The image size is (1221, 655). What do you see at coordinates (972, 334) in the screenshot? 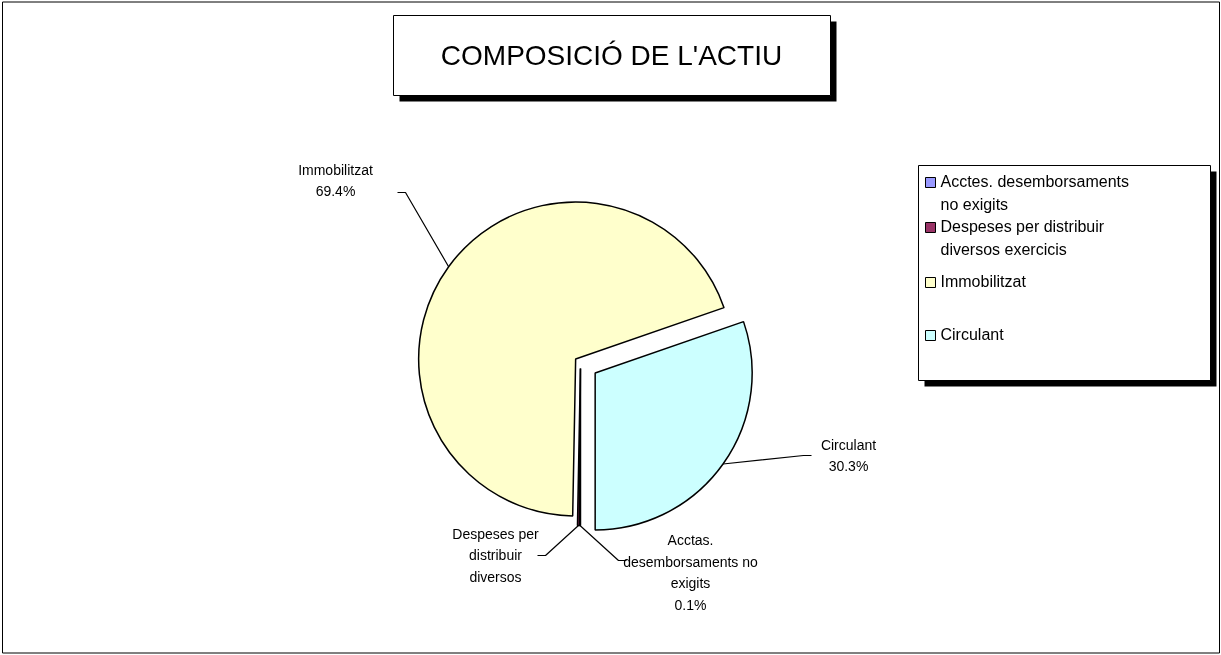
I see `legend-label: Circulant` at bounding box center [972, 334].